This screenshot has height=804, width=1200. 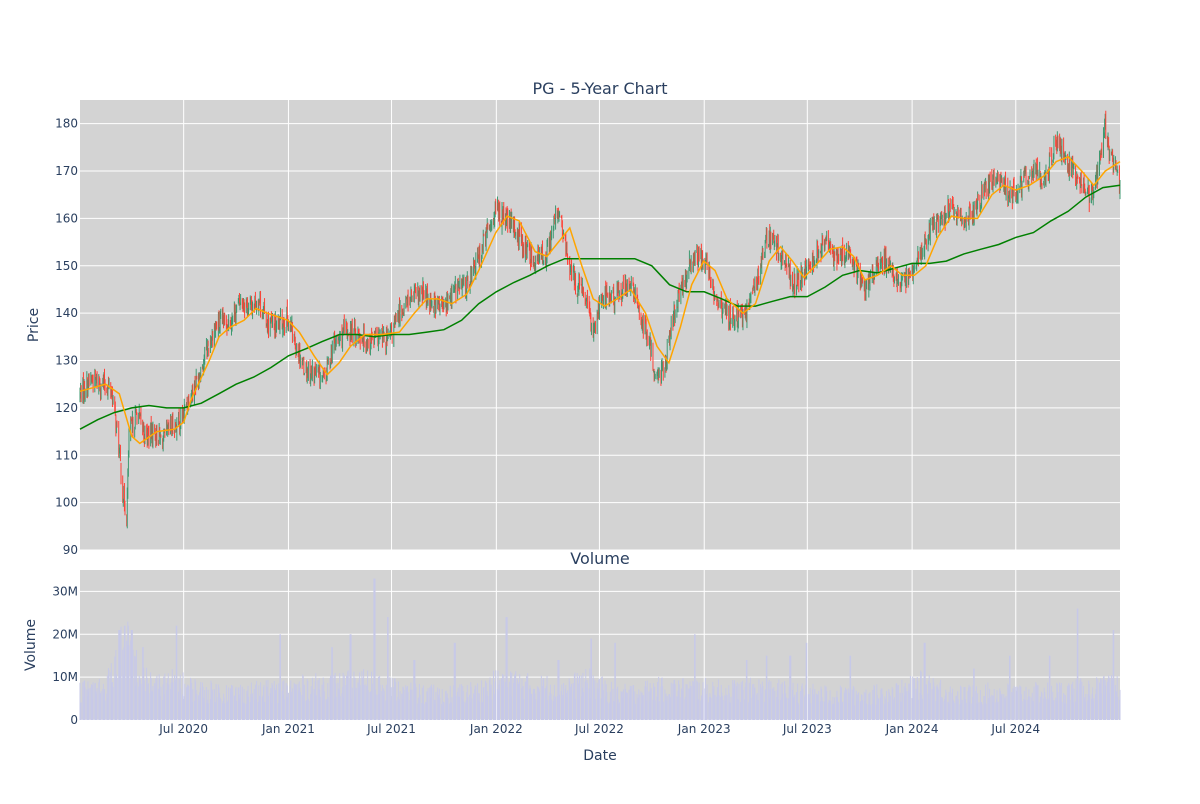 I want to click on volume-tick-label: 10M, so click(x=65, y=677).